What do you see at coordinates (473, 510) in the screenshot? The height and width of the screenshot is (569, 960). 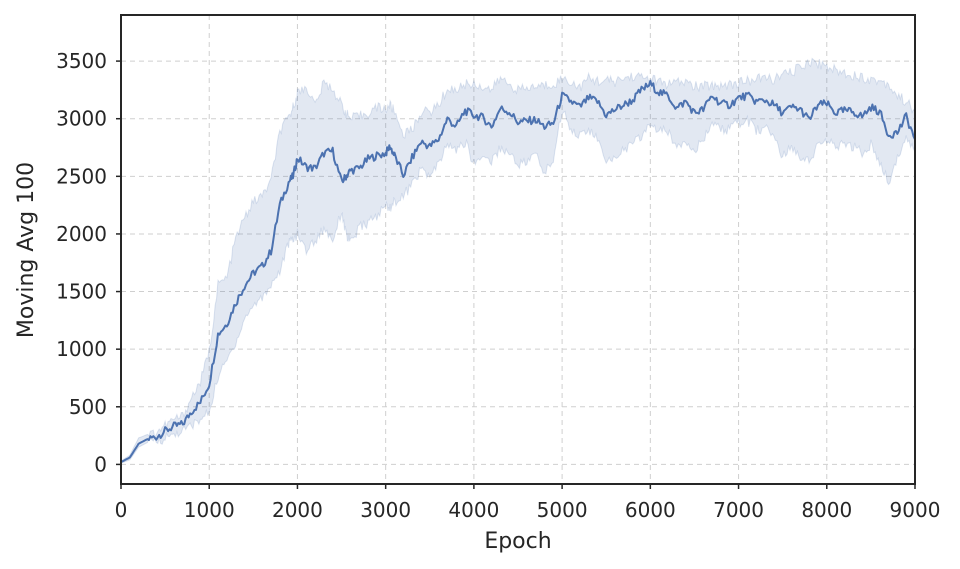 I see `x-tick-label: 4000` at bounding box center [473, 510].